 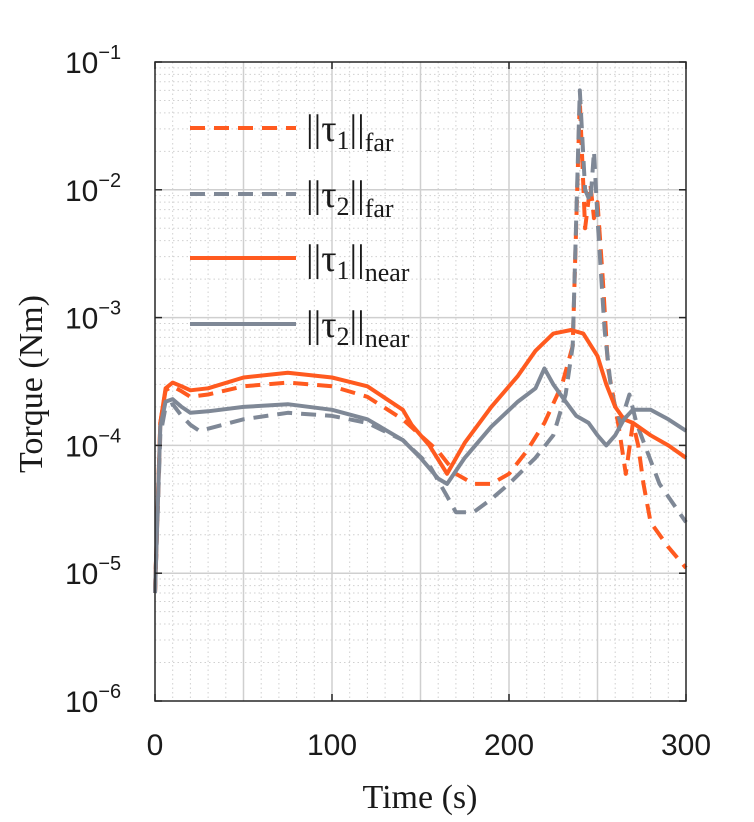 I want to click on y-tick-label: 10⁻⁴, so click(x=93, y=444).